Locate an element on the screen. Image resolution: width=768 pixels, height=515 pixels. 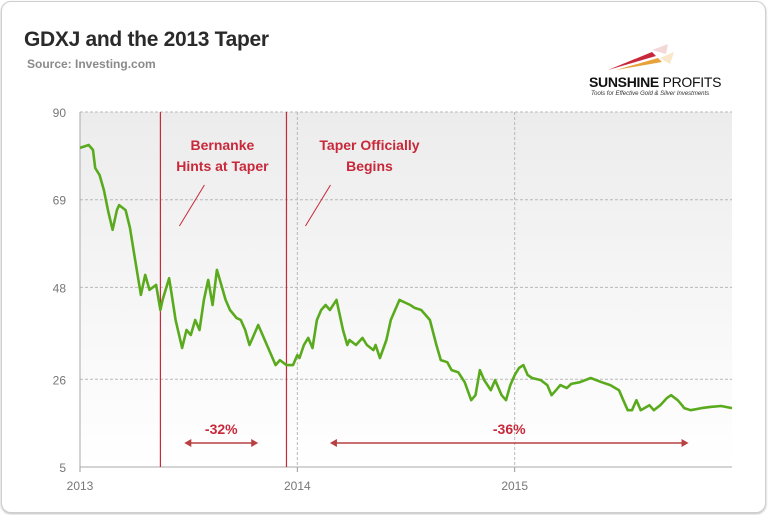
event-label: Begins is located at coordinates (369, 166).